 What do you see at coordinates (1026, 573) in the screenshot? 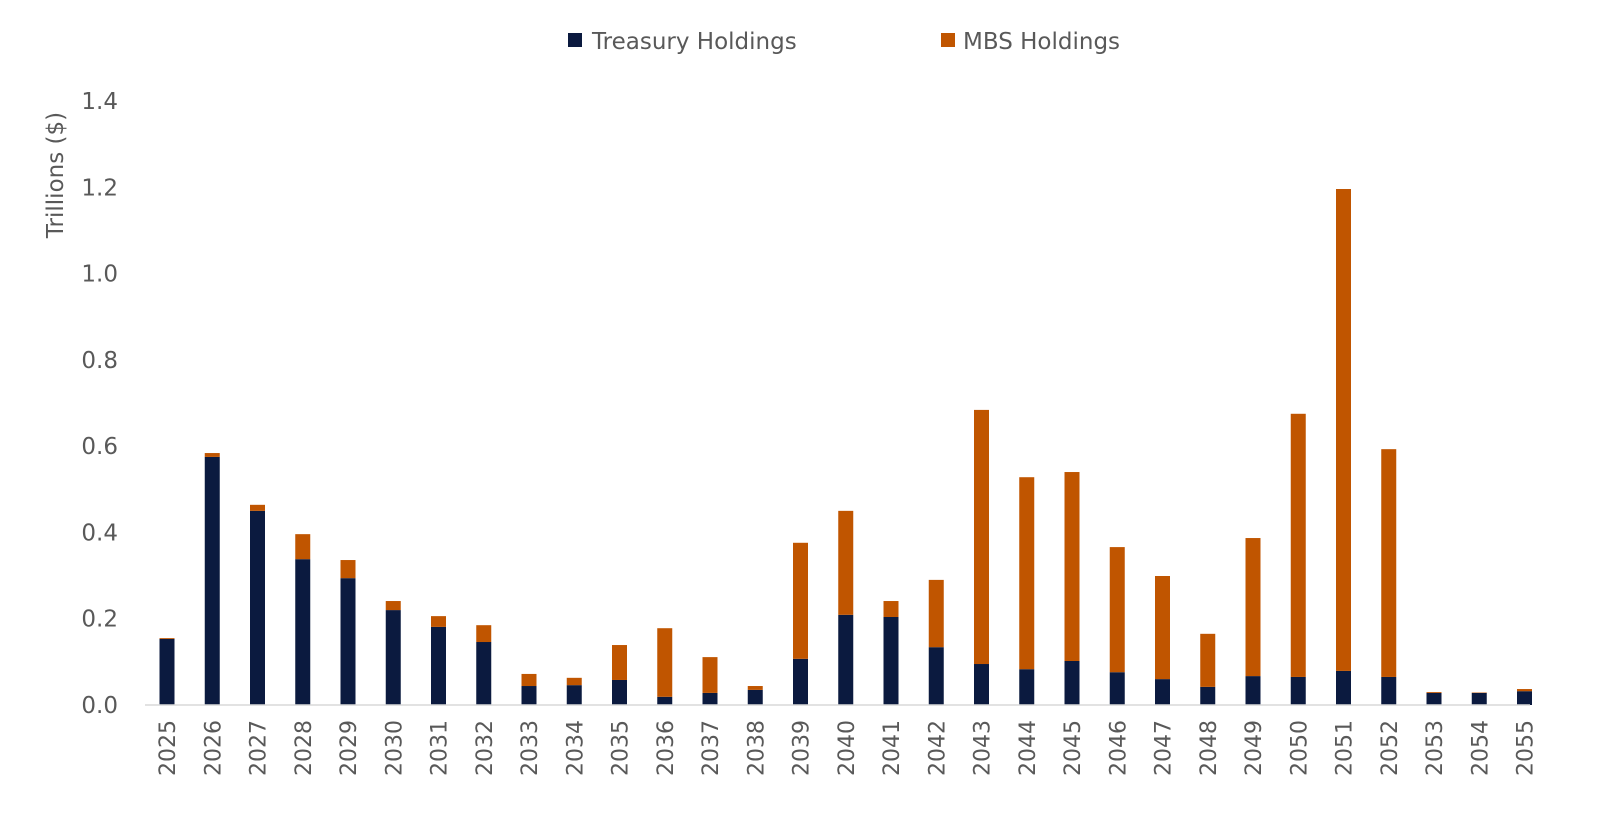
I see `mbs-bar-2044` at bounding box center [1026, 573].